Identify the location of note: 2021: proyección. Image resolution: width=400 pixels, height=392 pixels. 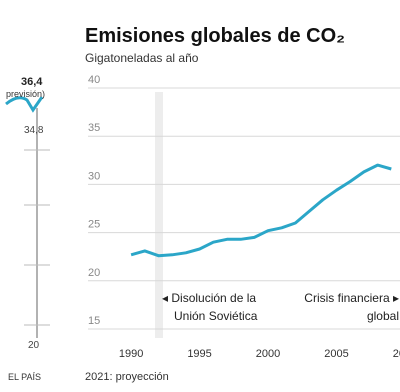
(127, 377).